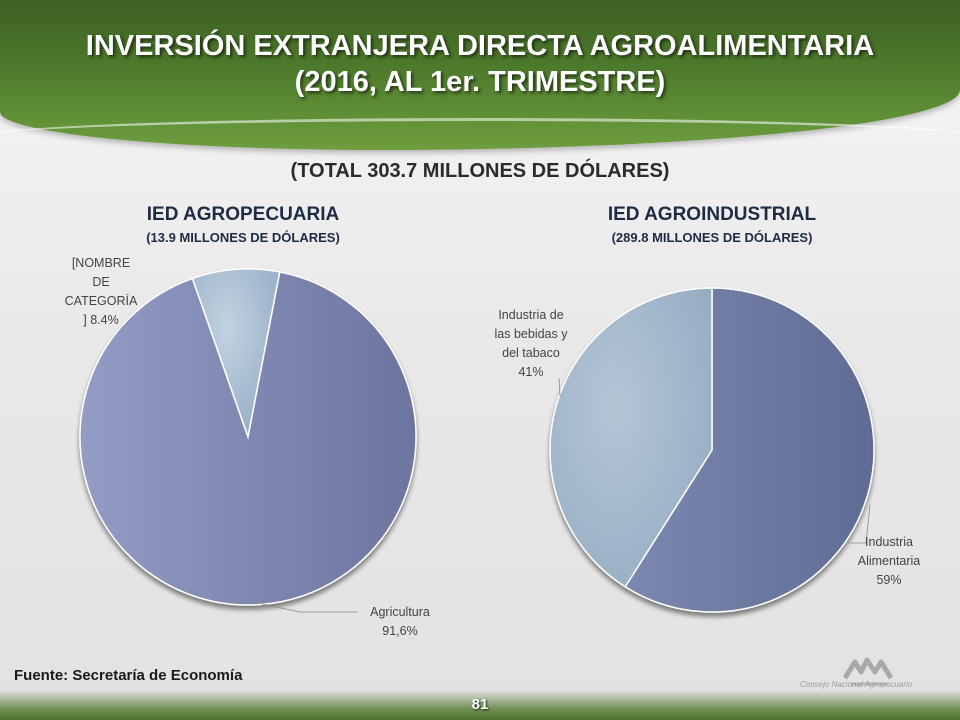  Describe the element at coordinates (480, 171) in the screenshot. I see `total-investment: (TOTAL 303.7 MILLONES DE DÓLARES)` at that location.